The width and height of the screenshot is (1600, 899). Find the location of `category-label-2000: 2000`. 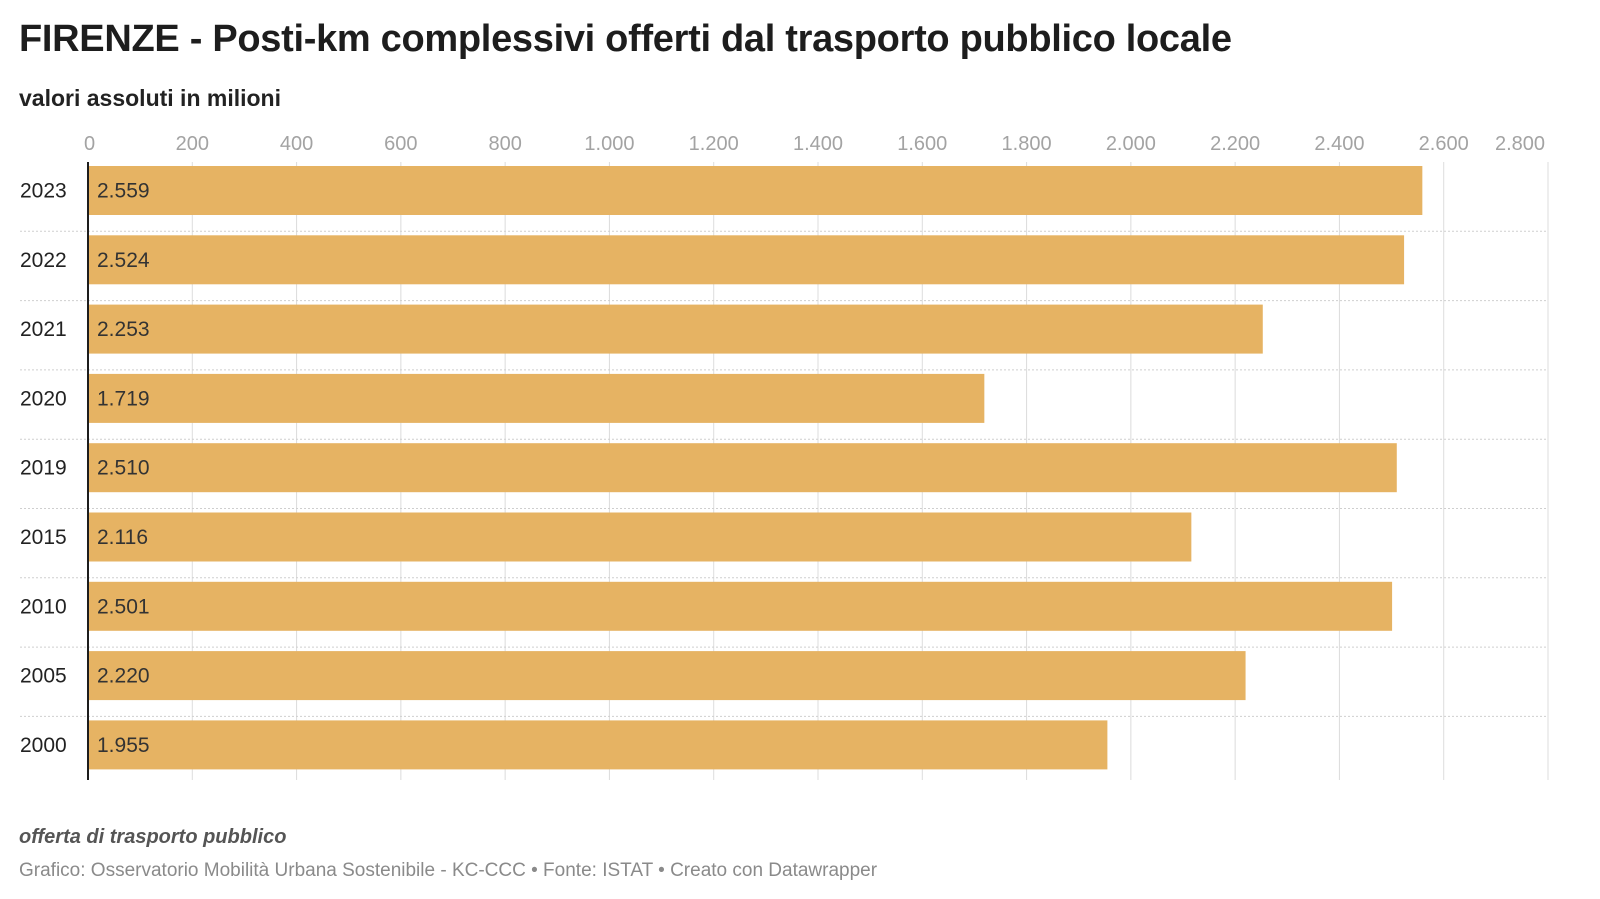

category-label-2000: 2000 is located at coordinates (43, 745).